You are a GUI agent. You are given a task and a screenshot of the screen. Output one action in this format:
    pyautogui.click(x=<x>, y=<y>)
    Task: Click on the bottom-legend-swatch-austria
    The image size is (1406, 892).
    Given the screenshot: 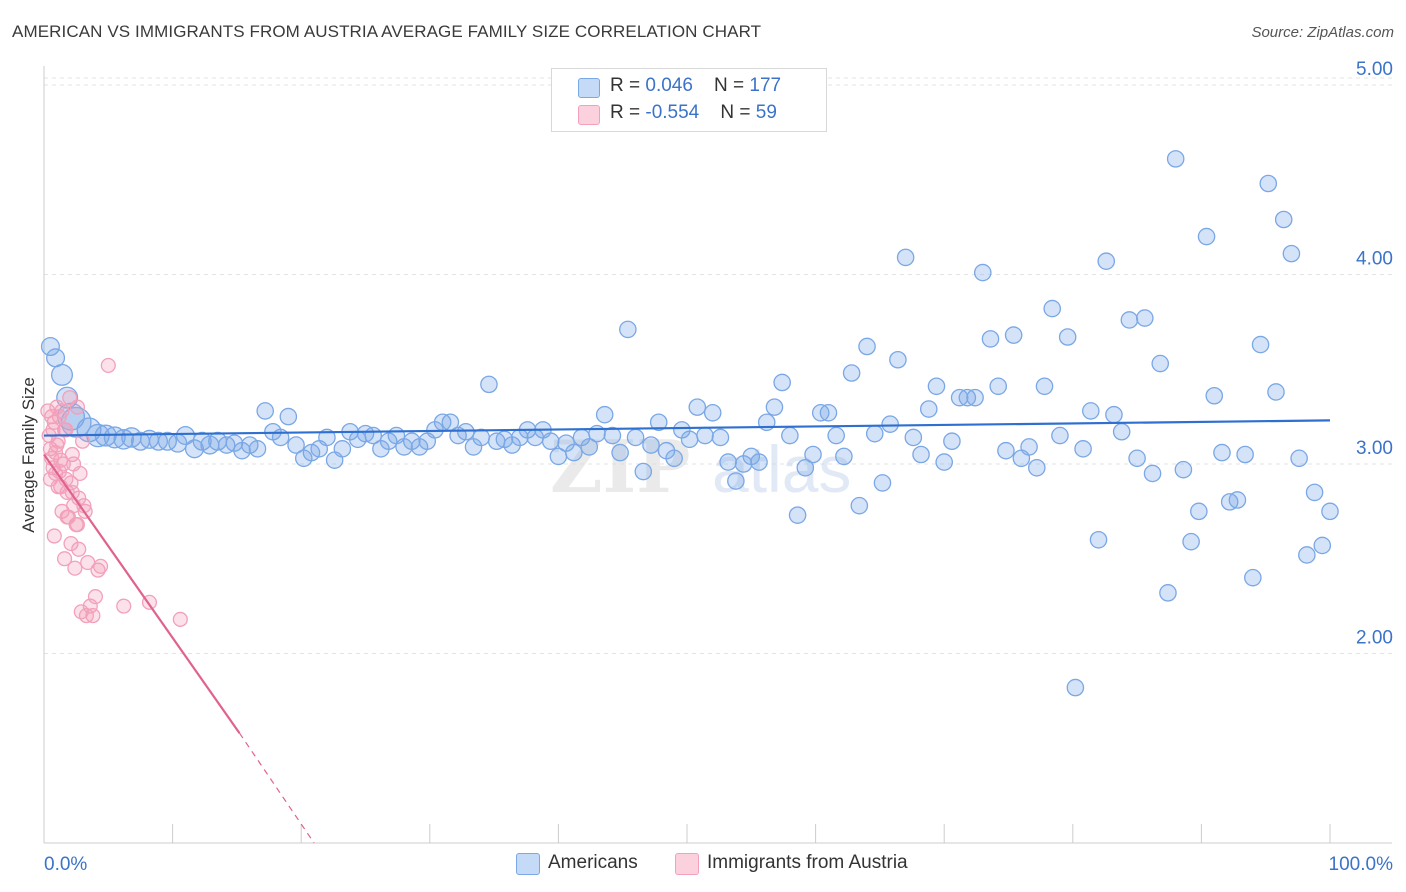 What is the action you would take?
    pyautogui.click(x=687, y=864)
    